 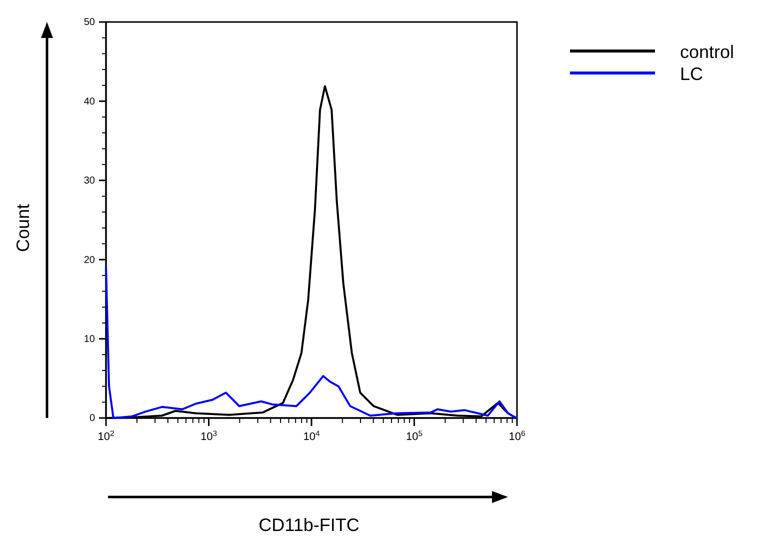 What do you see at coordinates (92, 418) in the screenshot?
I see `y-tick-label: 0` at bounding box center [92, 418].